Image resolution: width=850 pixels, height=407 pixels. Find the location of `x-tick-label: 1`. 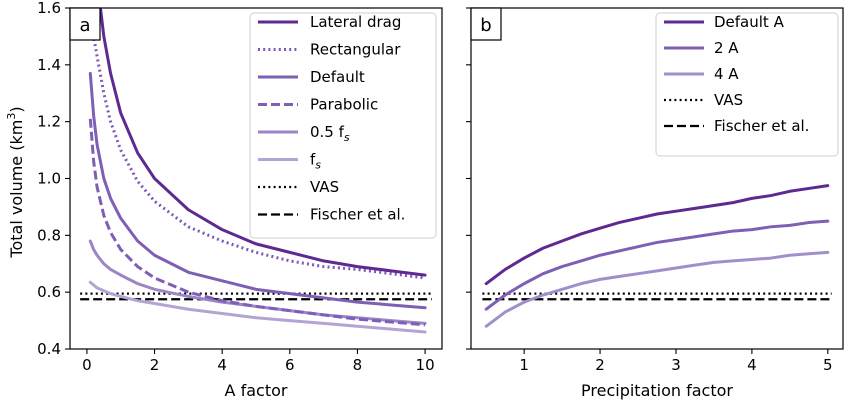

x-tick-label: 1 is located at coordinates (524, 365).